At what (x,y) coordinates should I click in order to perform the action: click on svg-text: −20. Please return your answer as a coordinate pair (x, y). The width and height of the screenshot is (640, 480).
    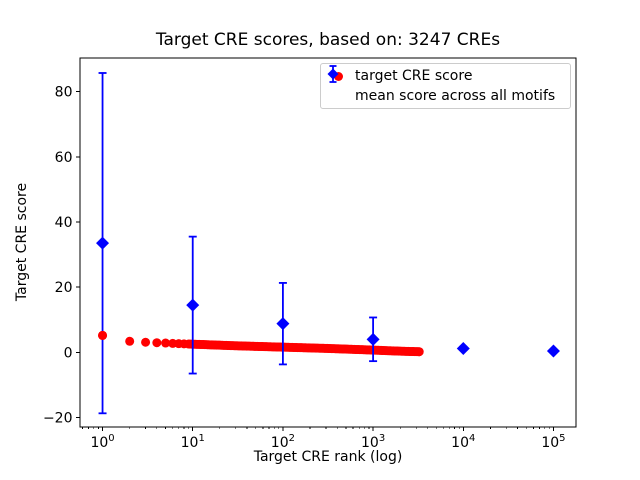
    Looking at the image, I should click on (58, 419).